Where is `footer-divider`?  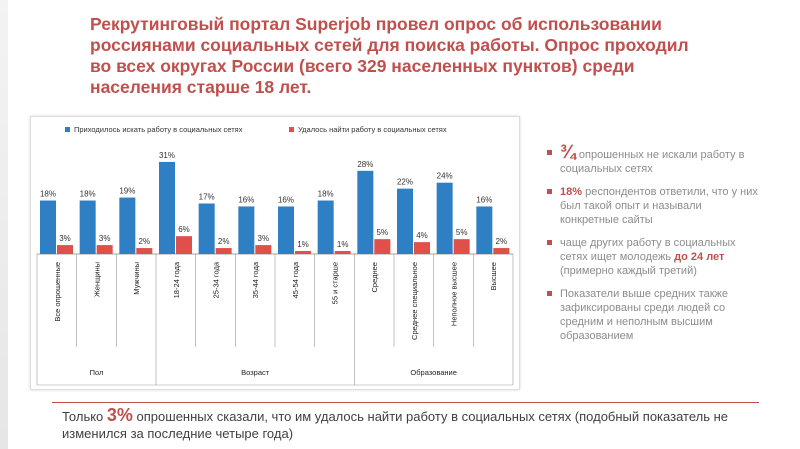
footer-divider is located at coordinates (405, 402).